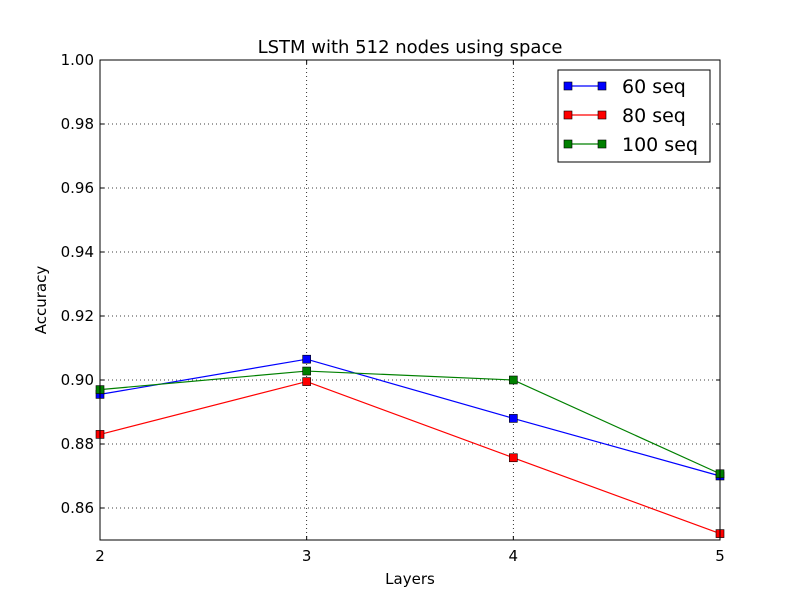  What do you see at coordinates (77, 444) in the screenshot?
I see `y-tick-label: 0.88` at bounding box center [77, 444].